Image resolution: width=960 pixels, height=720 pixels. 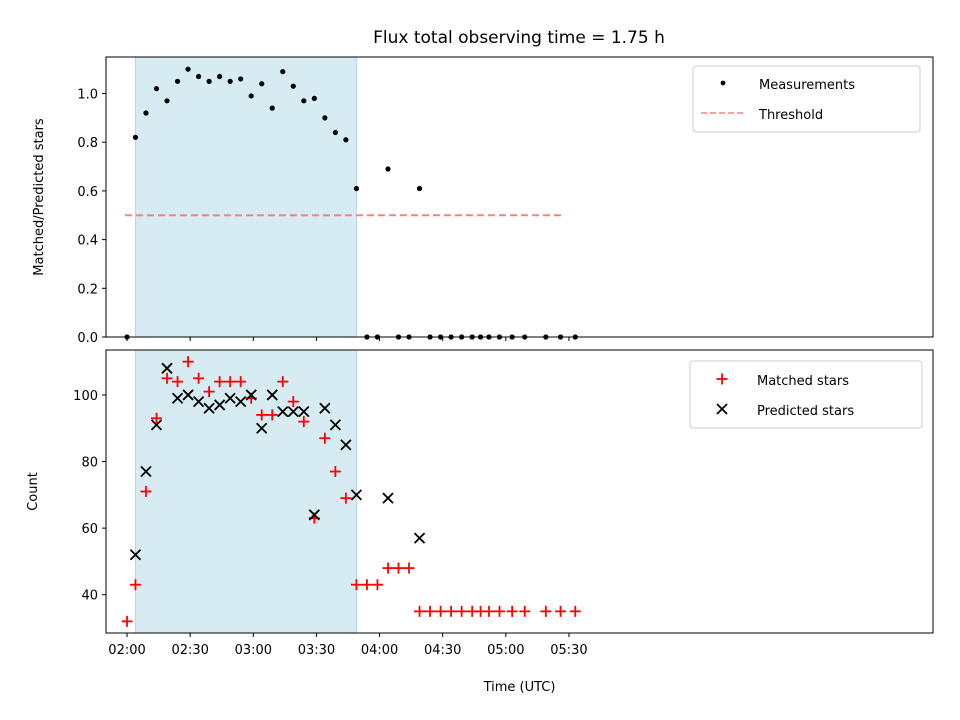 What do you see at coordinates (89, 596) in the screenshot?
I see `count-y-tick-label: 40` at bounding box center [89, 596].